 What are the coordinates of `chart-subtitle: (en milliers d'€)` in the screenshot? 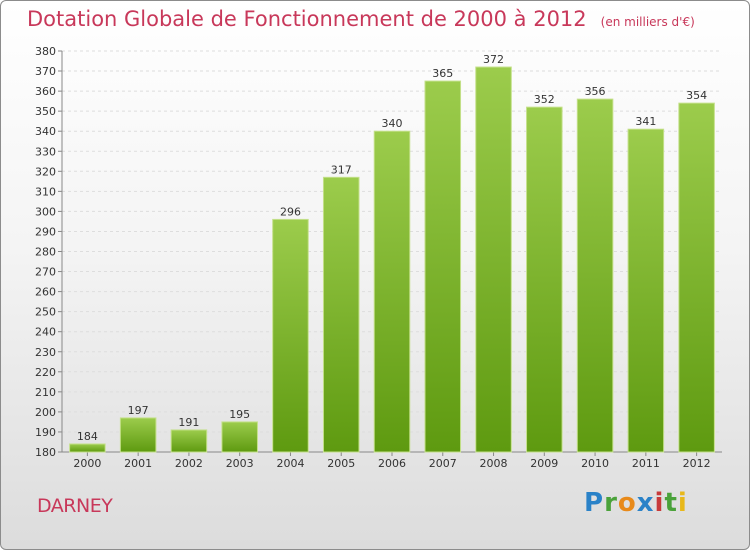 It's located at (647, 22).